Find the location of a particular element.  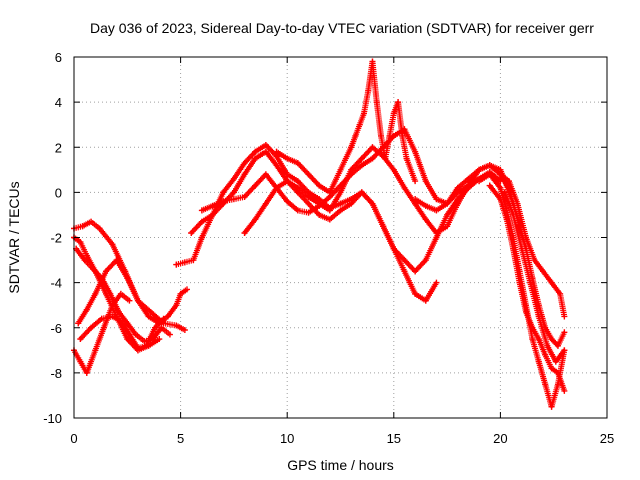

y-tick-label: 0 is located at coordinates (58, 192).